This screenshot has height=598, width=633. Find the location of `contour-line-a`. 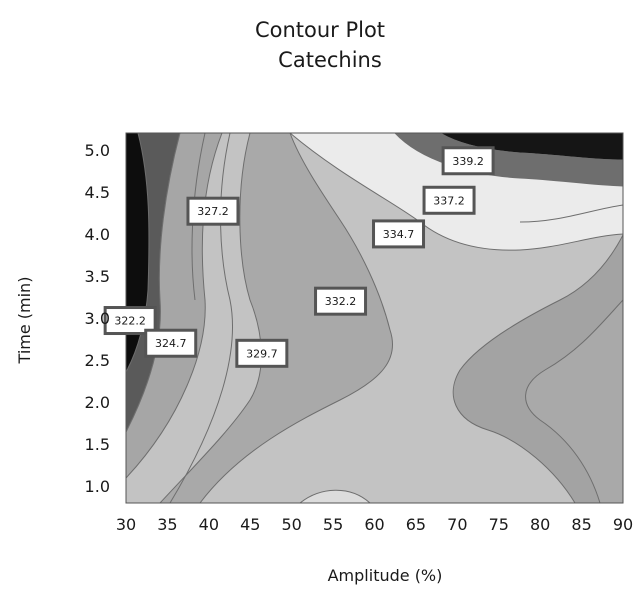

contour-line-a is located at coordinates (198, 217).